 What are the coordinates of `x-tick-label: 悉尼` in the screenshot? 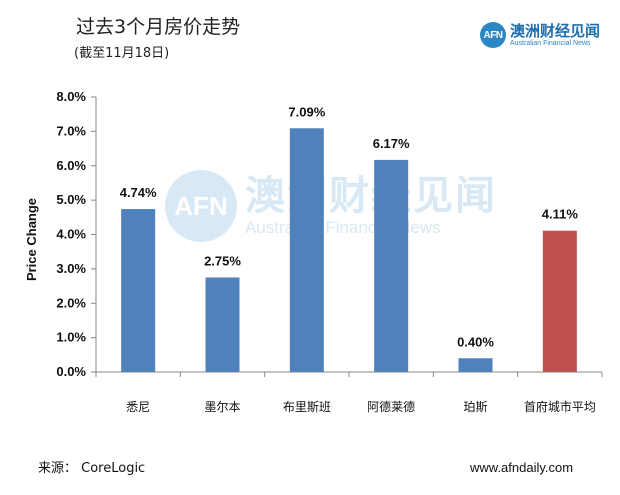 It's located at (138, 407).